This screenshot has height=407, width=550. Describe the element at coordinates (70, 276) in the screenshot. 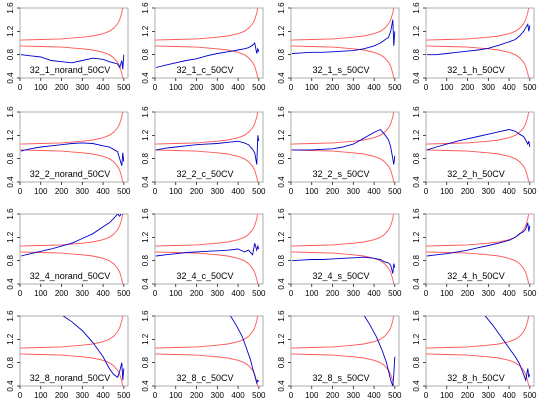

I see `panel-label: 32_4_norand_50CV` at that location.